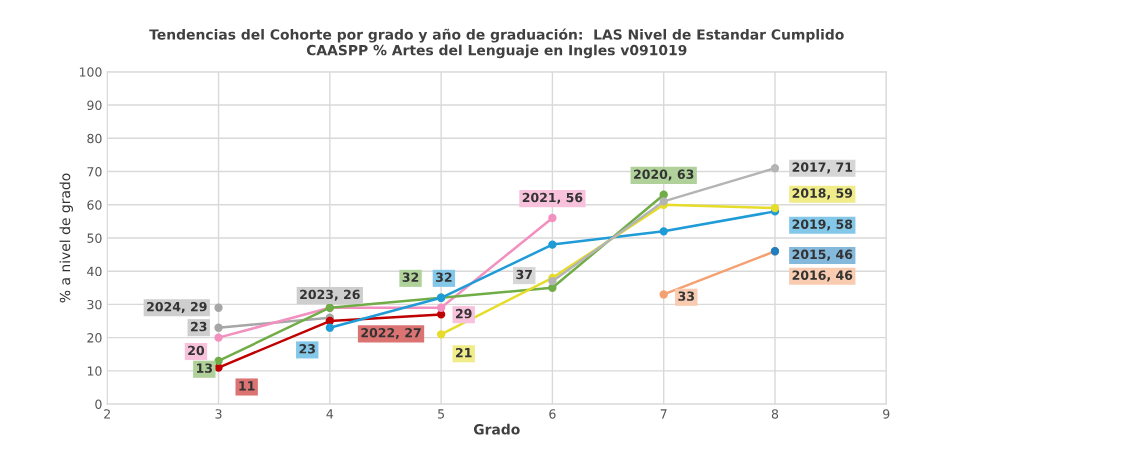  Describe the element at coordinates (686, 296) in the screenshot. I see `data-label: 33` at that location.